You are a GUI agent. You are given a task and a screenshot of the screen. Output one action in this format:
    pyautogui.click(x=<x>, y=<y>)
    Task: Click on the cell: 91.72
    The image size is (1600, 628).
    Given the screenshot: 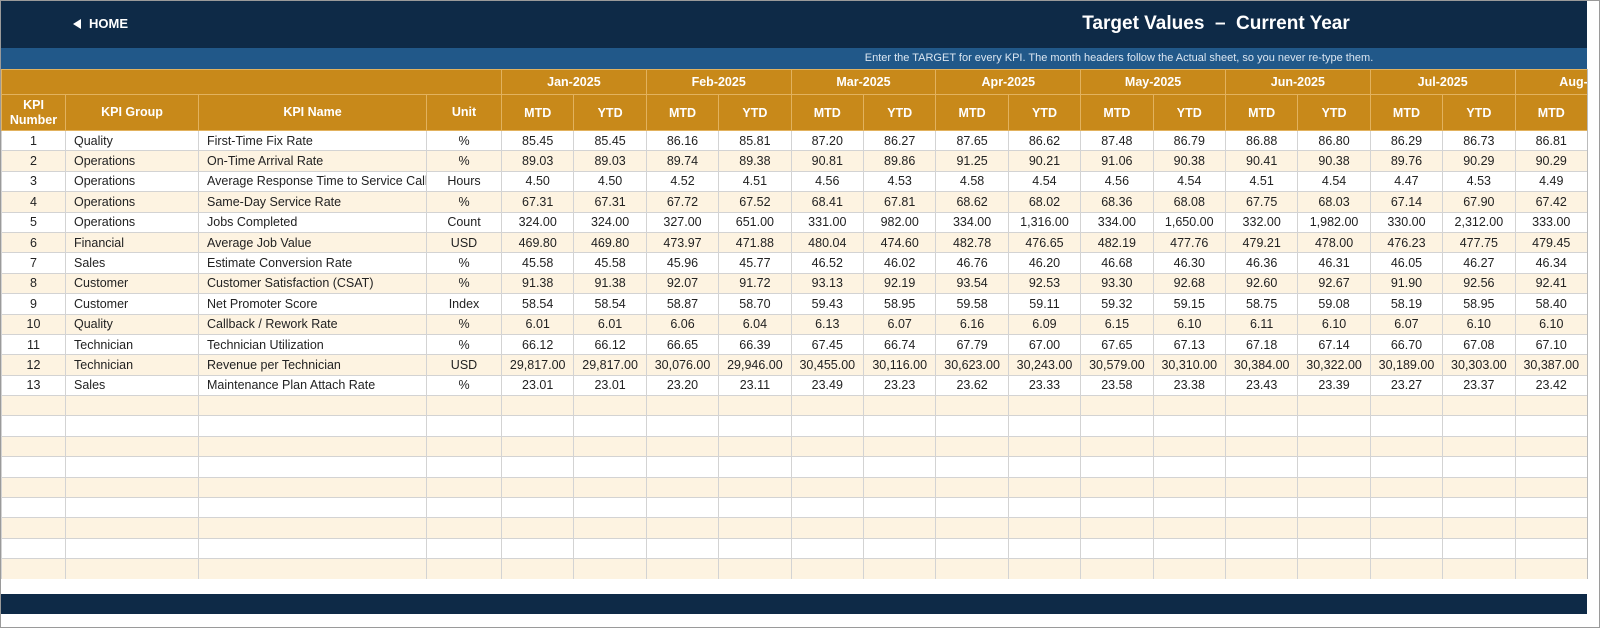 What is the action you would take?
    pyautogui.click(x=755, y=283)
    